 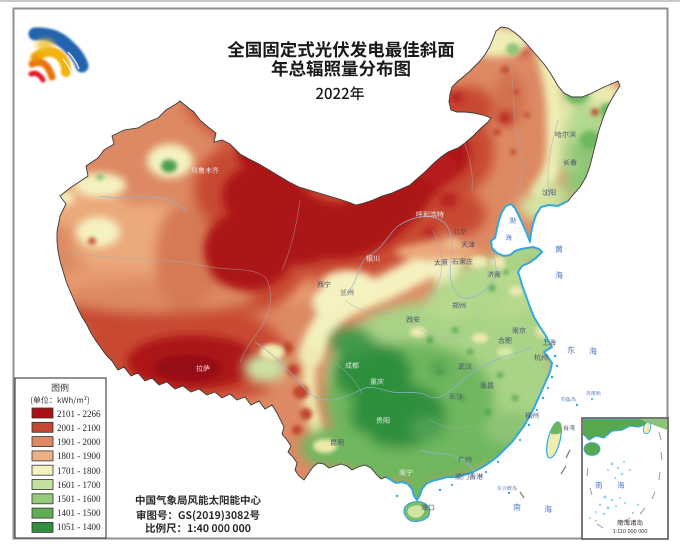 I want to click on svg-text: 1:110 000 000, so click(x=630, y=532).